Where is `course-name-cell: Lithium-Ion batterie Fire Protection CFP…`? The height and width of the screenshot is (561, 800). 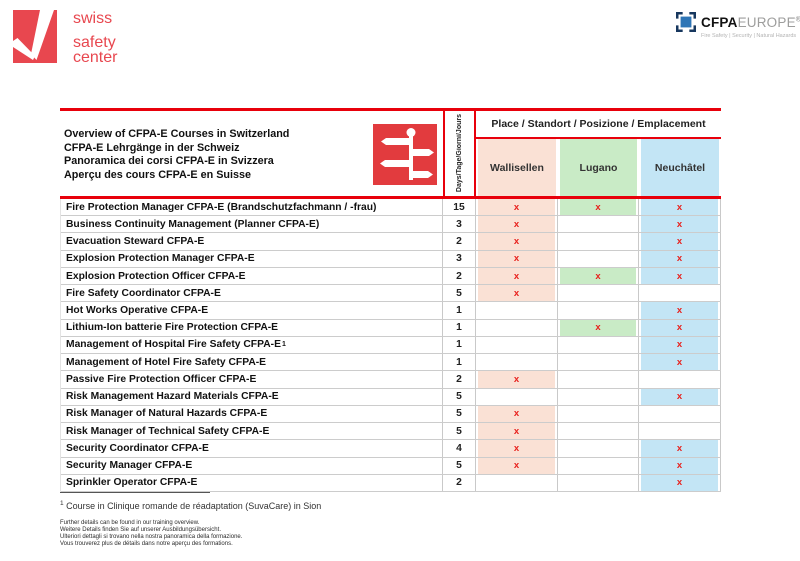
course-name-cell: Lithium-Ion batterie Fire Protection CFP… is located at coordinates (252, 327).